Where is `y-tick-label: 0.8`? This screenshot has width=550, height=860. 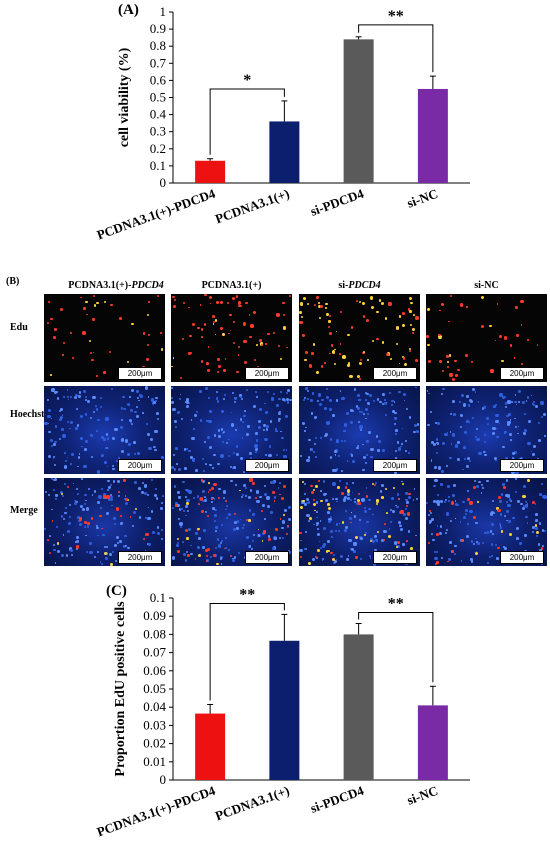
y-tick-label: 0.8 is located at coordinates (158, 45).